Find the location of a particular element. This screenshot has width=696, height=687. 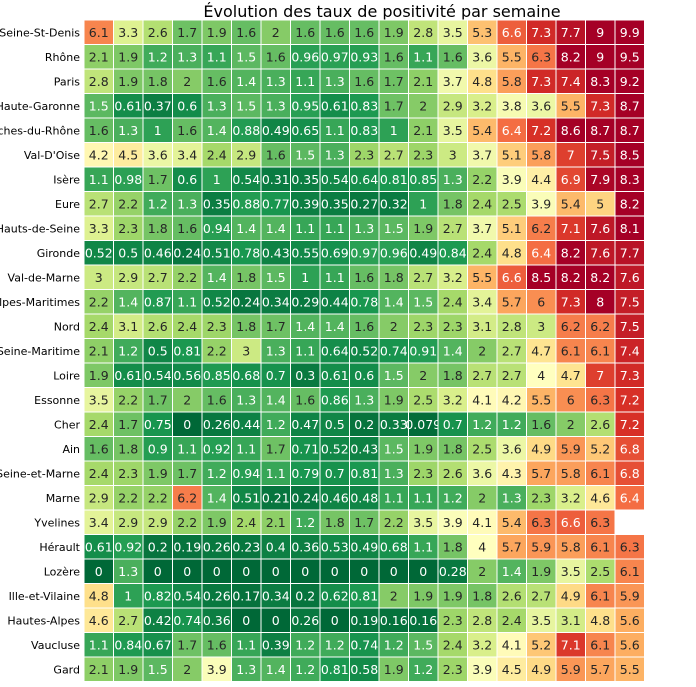

cell-value-label: 7.5 is located at coordinates (630, 326).